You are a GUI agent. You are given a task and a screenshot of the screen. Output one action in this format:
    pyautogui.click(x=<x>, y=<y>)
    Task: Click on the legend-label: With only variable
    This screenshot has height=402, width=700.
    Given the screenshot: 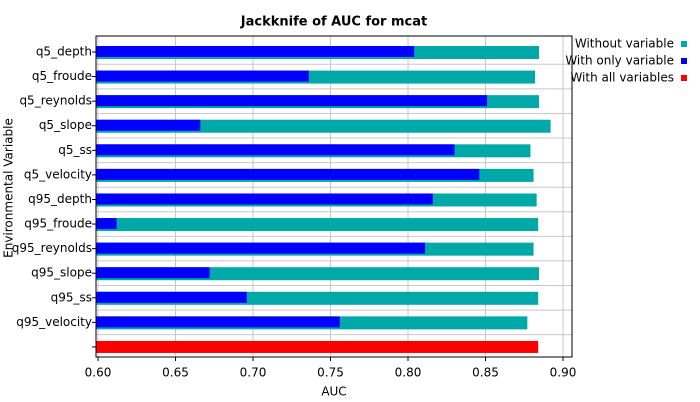 What is the action you would take?
    pyautogui.click(x=619, y=61)
    